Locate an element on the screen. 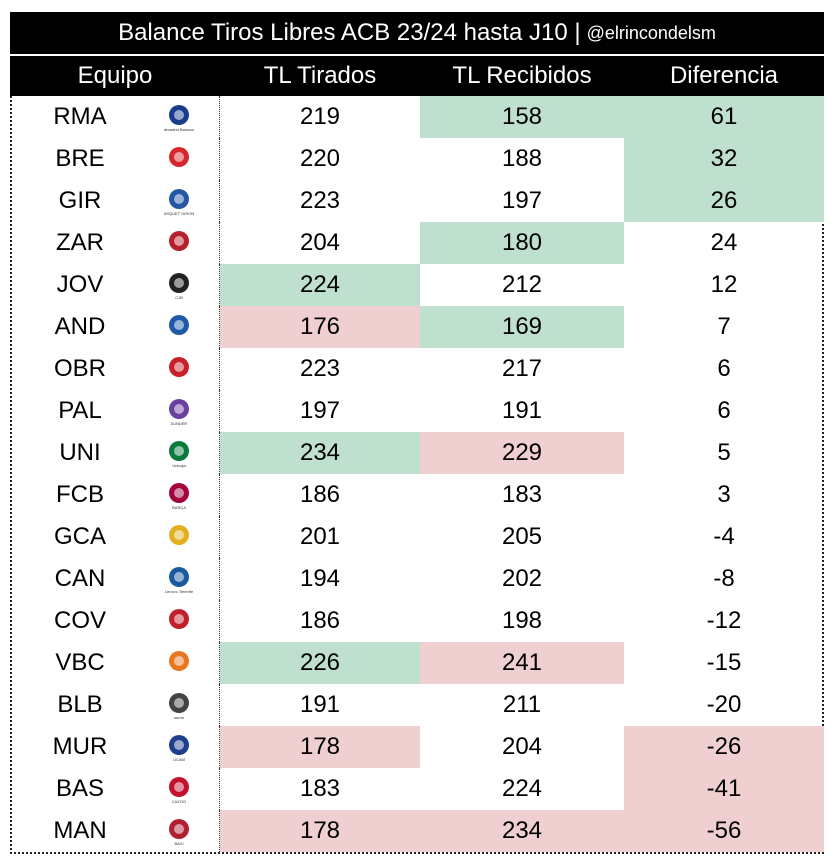 The height and width of the screenshot is (864, 838). table-row: GCA 201 205 -4 is located at coordinates (417, 537).